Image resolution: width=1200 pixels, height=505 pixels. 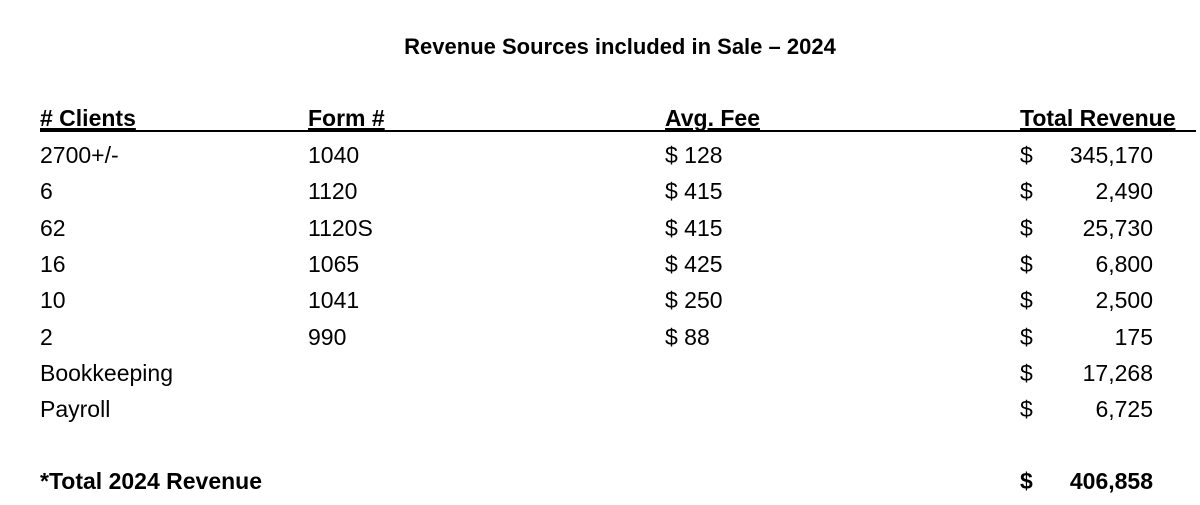 I want to click on cell: Payroll, so click(x=75, y=409).